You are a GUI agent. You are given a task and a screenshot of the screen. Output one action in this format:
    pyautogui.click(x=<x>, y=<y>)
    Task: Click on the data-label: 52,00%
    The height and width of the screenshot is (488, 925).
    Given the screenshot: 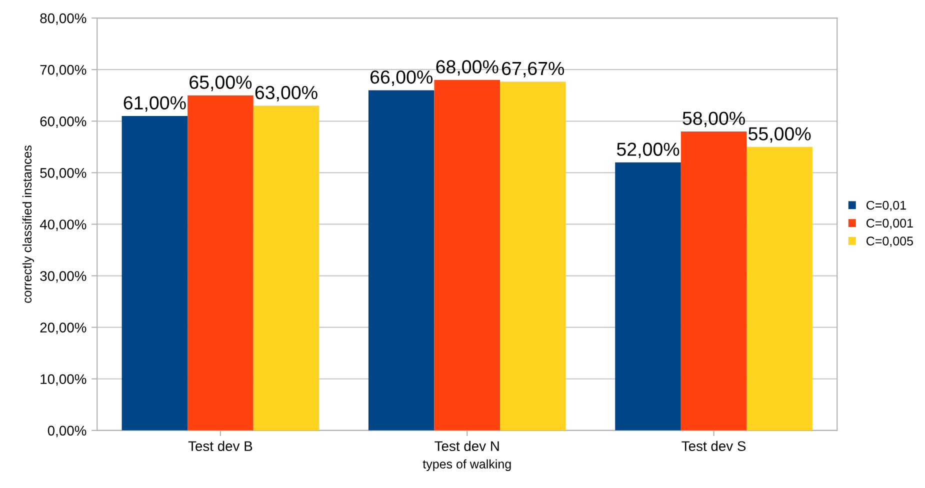 What is the action you would take?
    pyautogui.click(x=648, y=150)
    